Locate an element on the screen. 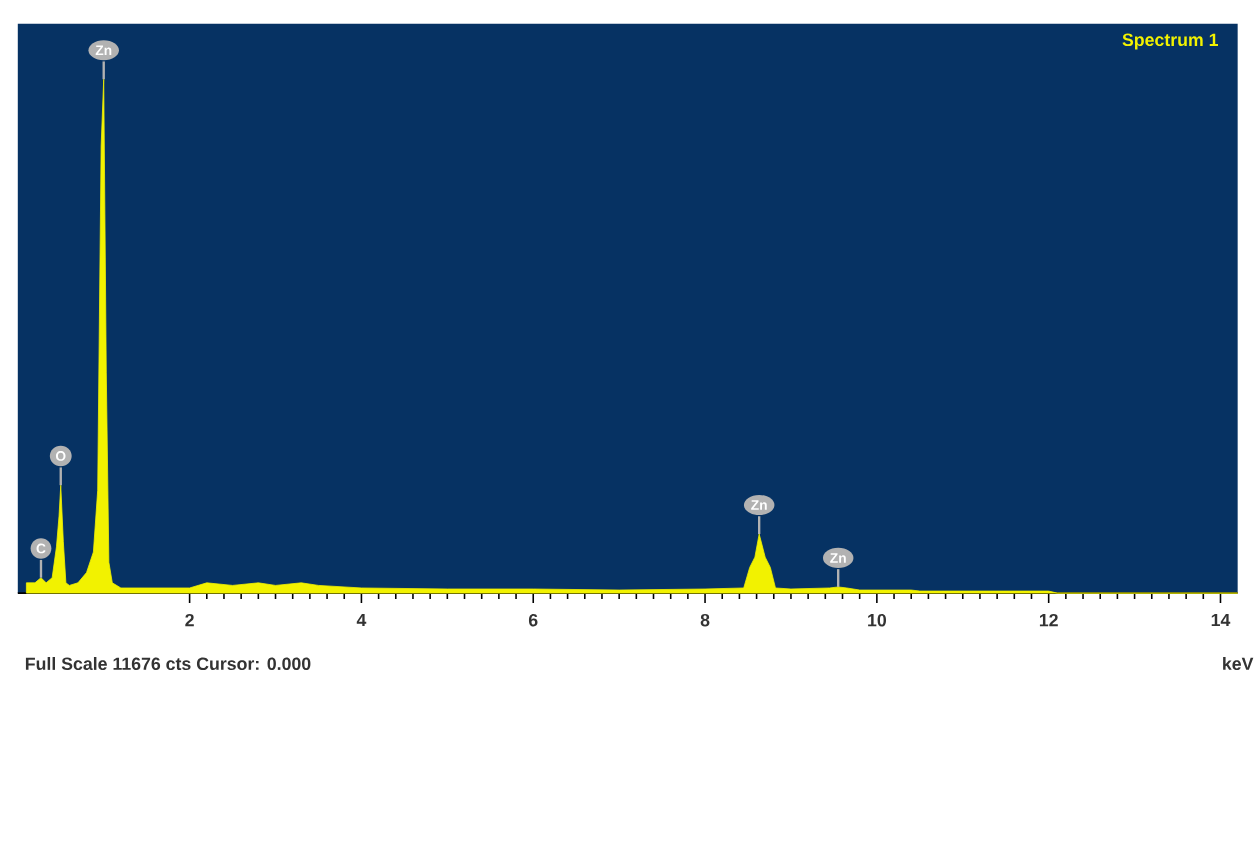  x-tick-label: 12 is located at coordinates (1048, 620).